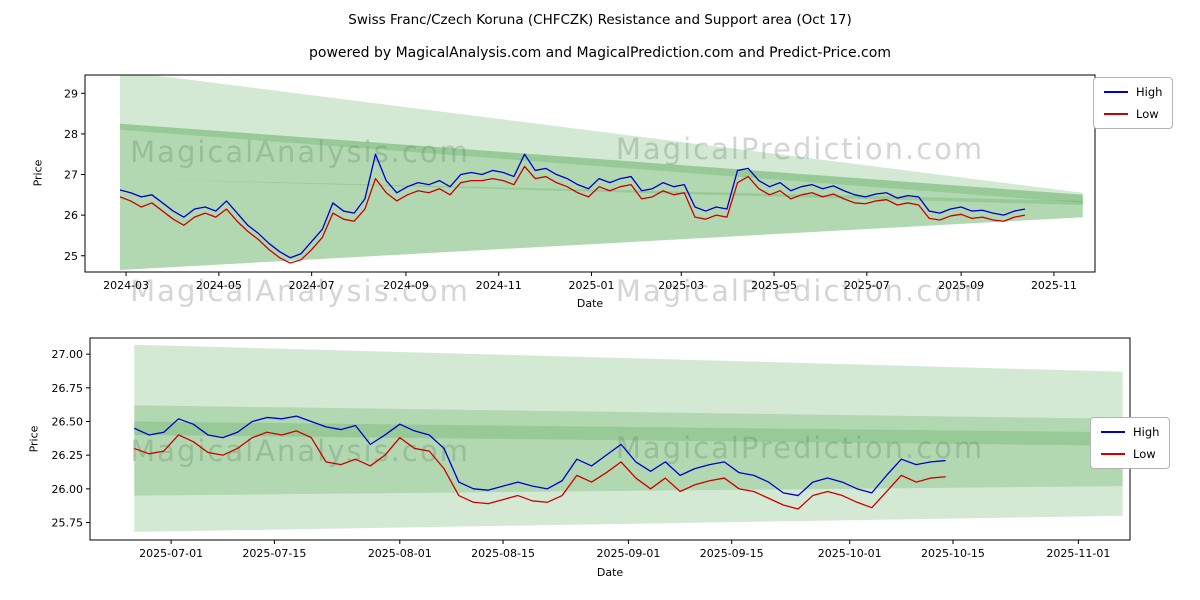 This screenshot has height=600, width=1200. What do you see at coordinates (628, 553) in the screenshot?
I see `x-tick-label: 2025-09-01` at bounding box center [628, 553].